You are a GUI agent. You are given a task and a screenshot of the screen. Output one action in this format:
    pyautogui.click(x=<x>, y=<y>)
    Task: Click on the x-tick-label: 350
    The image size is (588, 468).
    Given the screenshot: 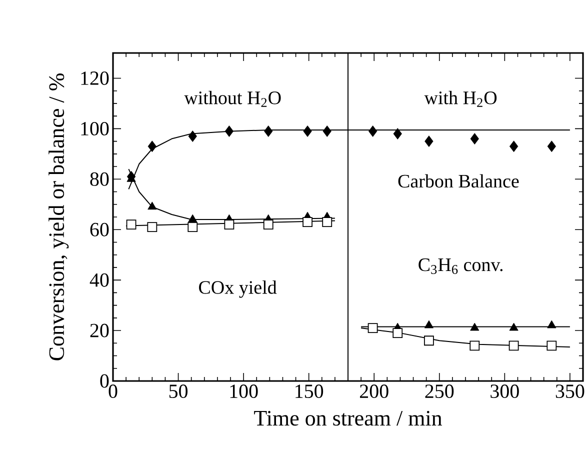 What is the action you would take?
    pyautogui.click(x=570, y=391)
    